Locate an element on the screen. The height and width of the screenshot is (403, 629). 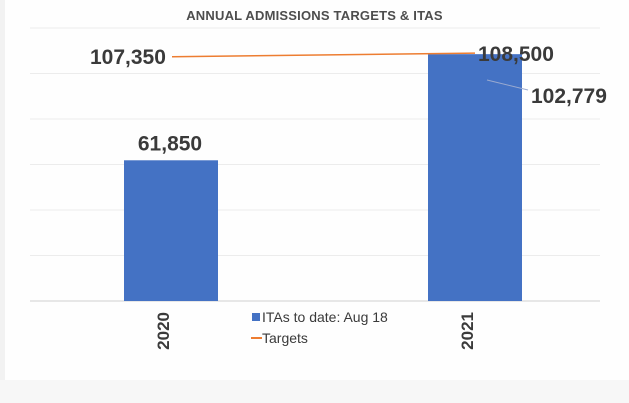
legend: ITAs to date: Aug 18 Targets is located at coordinates (319, 327).